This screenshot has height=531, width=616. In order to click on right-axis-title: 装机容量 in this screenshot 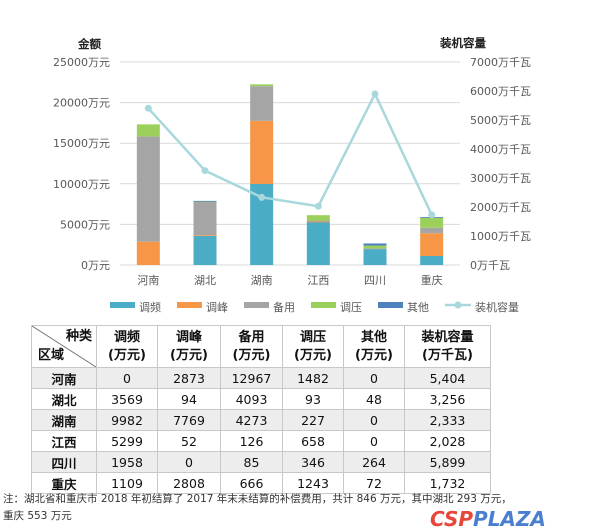, I will do `click(462, 43)`.